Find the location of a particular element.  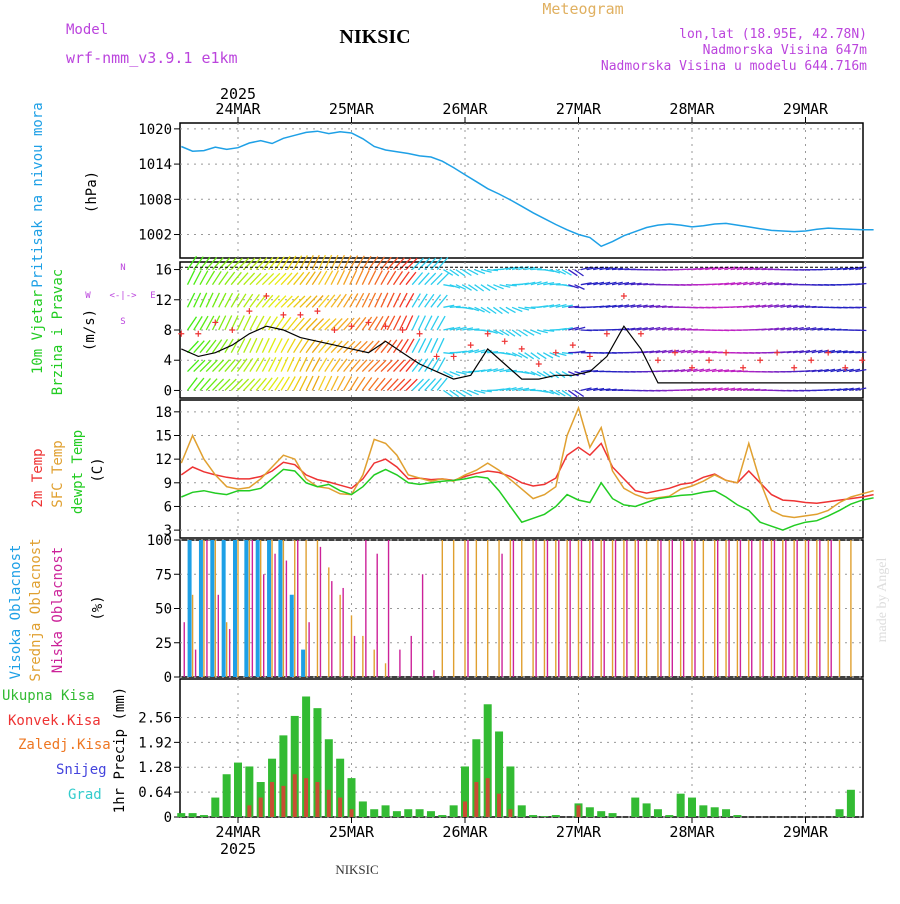

credit-watermark: made by Angel is located at coordinates (882, 600).